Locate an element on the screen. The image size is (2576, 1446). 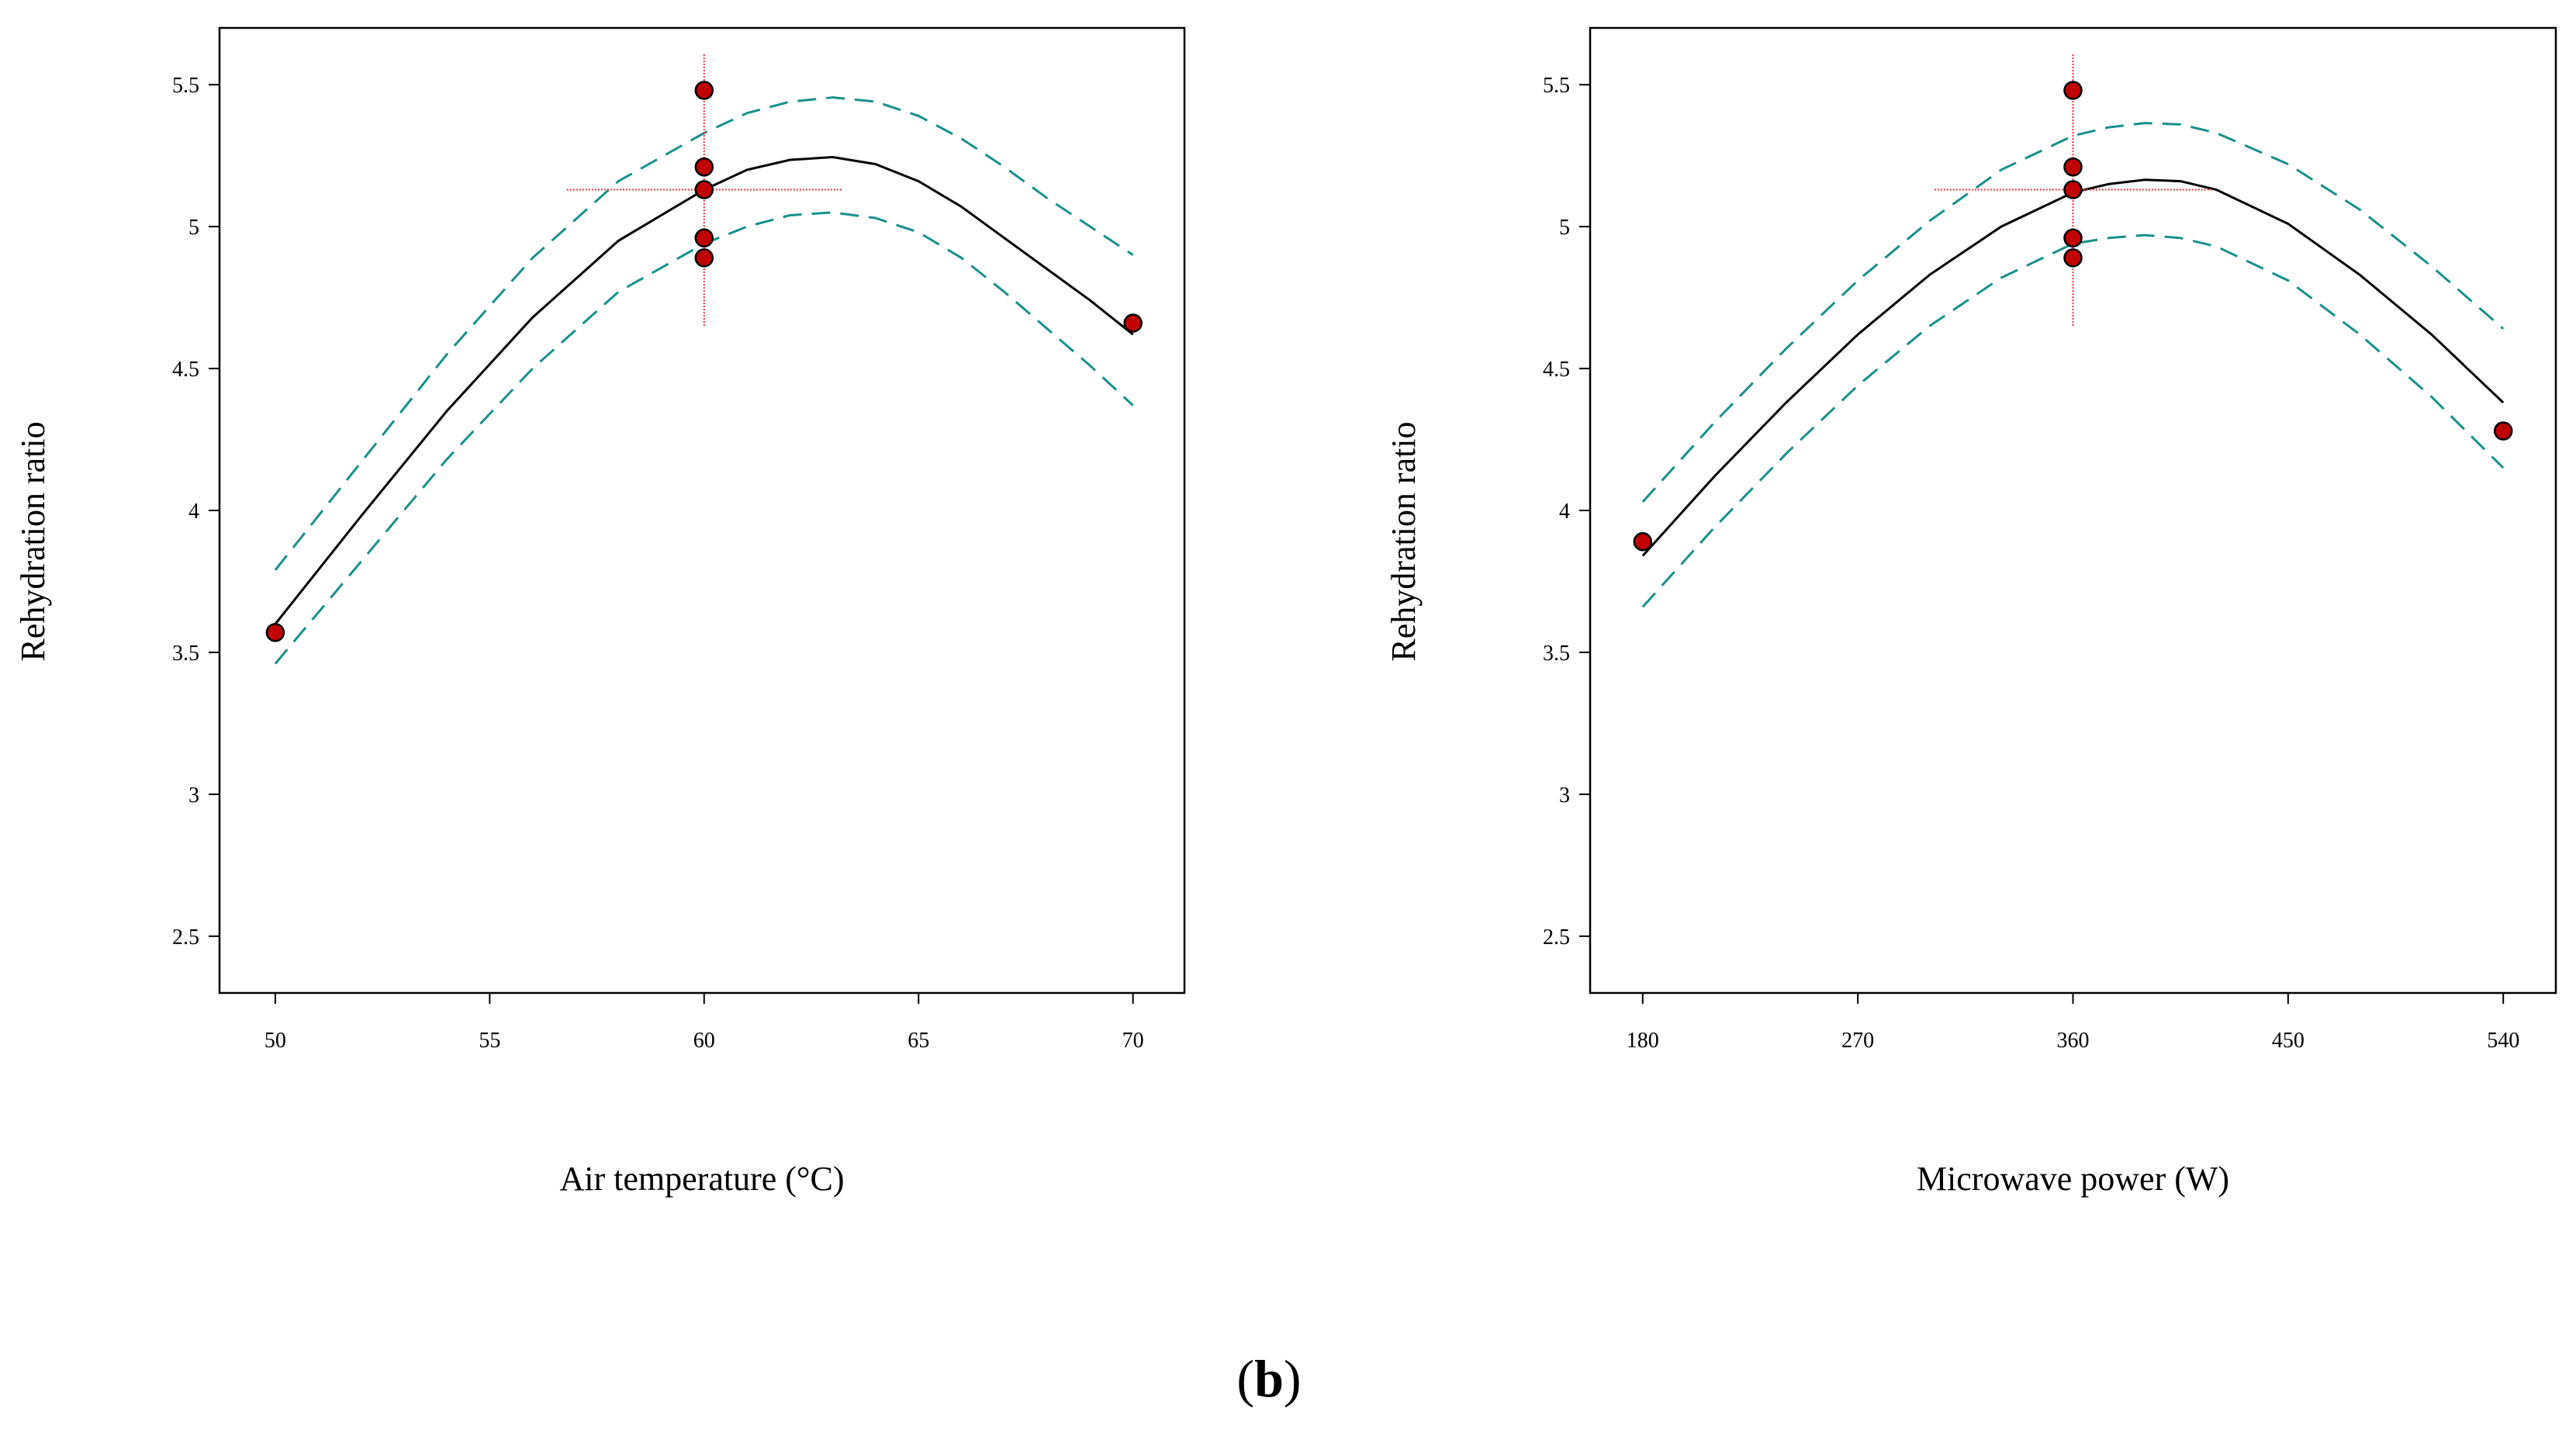
x-tick-label: 180 is located at coordinates (1643, 1041).